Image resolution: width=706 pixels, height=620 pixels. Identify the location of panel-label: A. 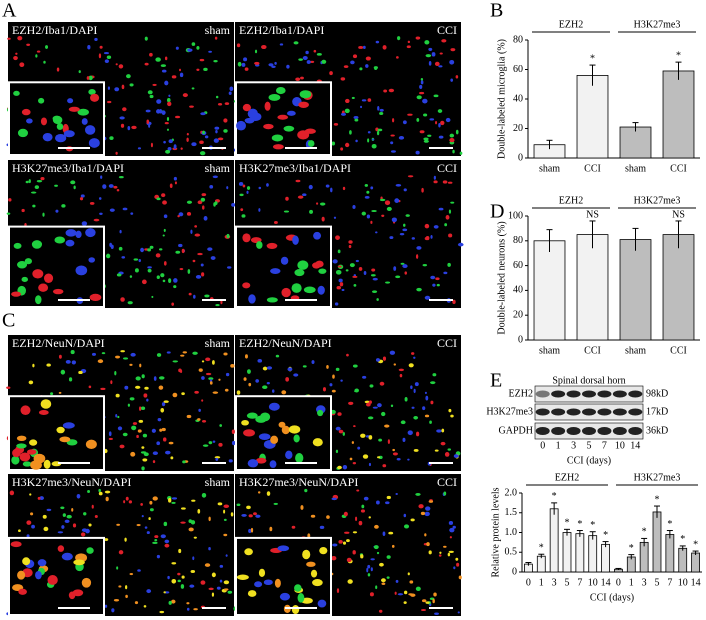
(9, 11).